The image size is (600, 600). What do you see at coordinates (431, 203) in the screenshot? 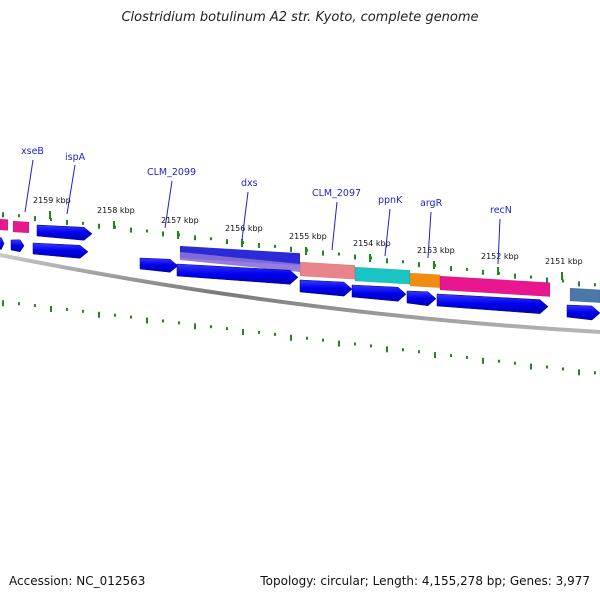
I see `gene-label: argR` at bounding box center [431, 203].